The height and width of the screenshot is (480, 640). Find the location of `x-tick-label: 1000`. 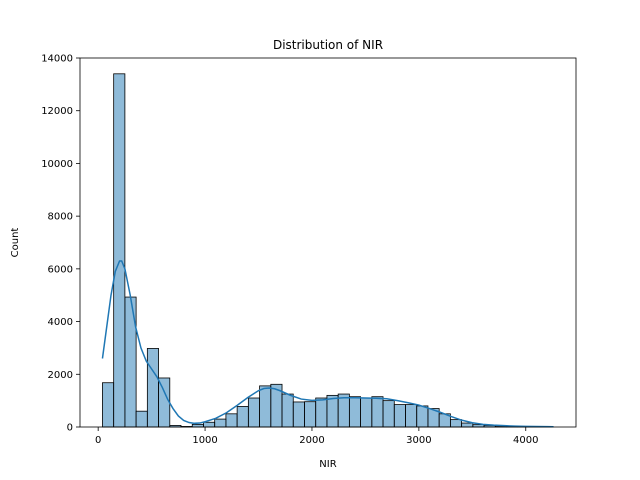

x-tick-label: 1000 is located at coordinates (204, 440).